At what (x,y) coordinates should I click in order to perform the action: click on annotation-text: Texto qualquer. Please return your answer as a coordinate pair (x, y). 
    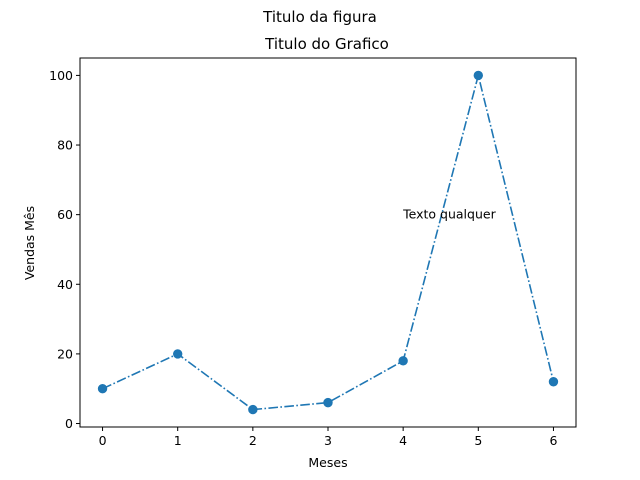
    Looking at the image, I should click on (449, 214).